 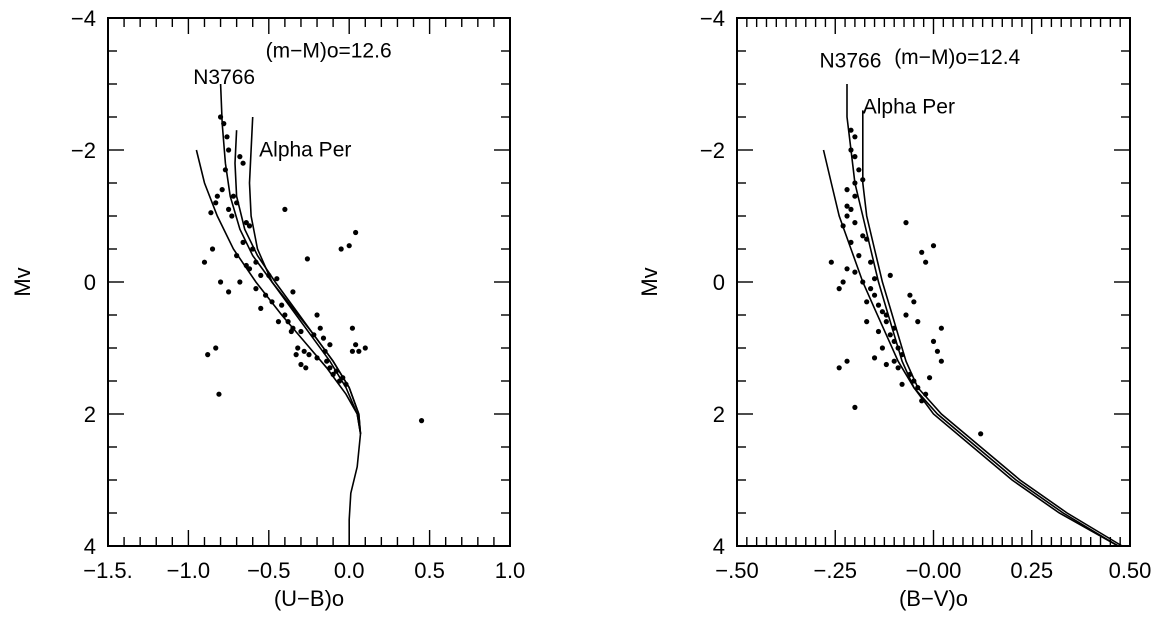 What do you see at coordinates (329, 51) in the screenshot?
I see `annotation-label: (m−M)o=12.6` at bounding box center [329, 51].